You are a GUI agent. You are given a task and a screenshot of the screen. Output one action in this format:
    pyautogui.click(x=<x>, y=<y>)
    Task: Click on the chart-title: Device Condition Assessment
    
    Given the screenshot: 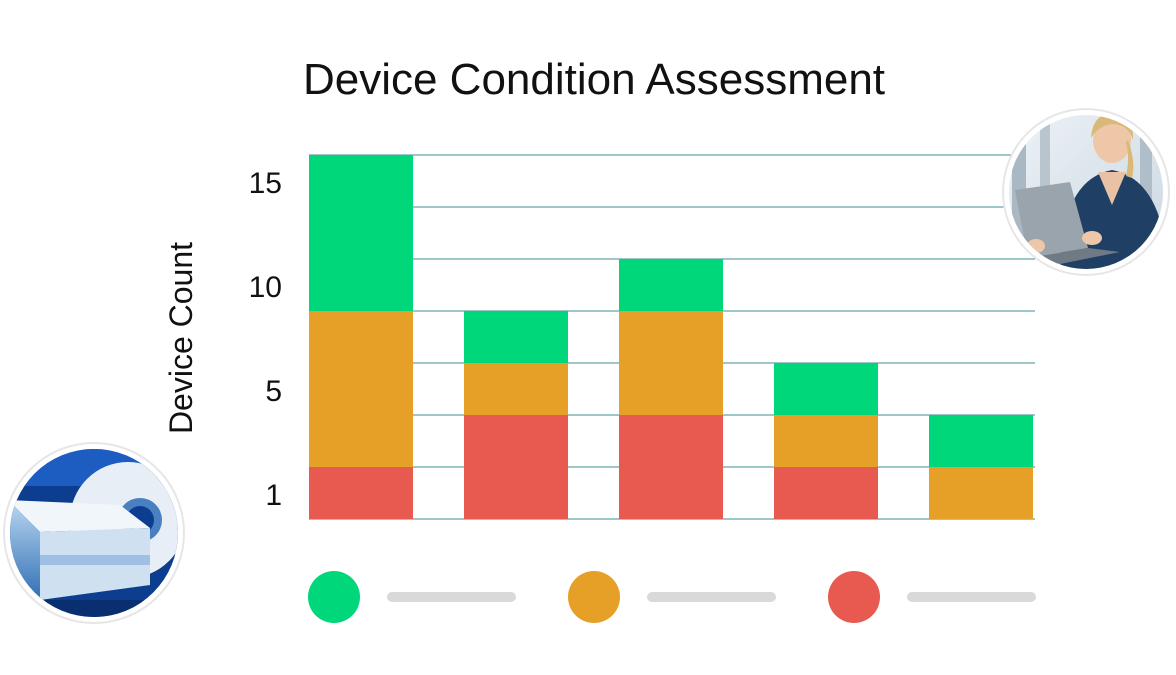 What is the action you would take?
    pyautogui.click(x=594, y=79)
    